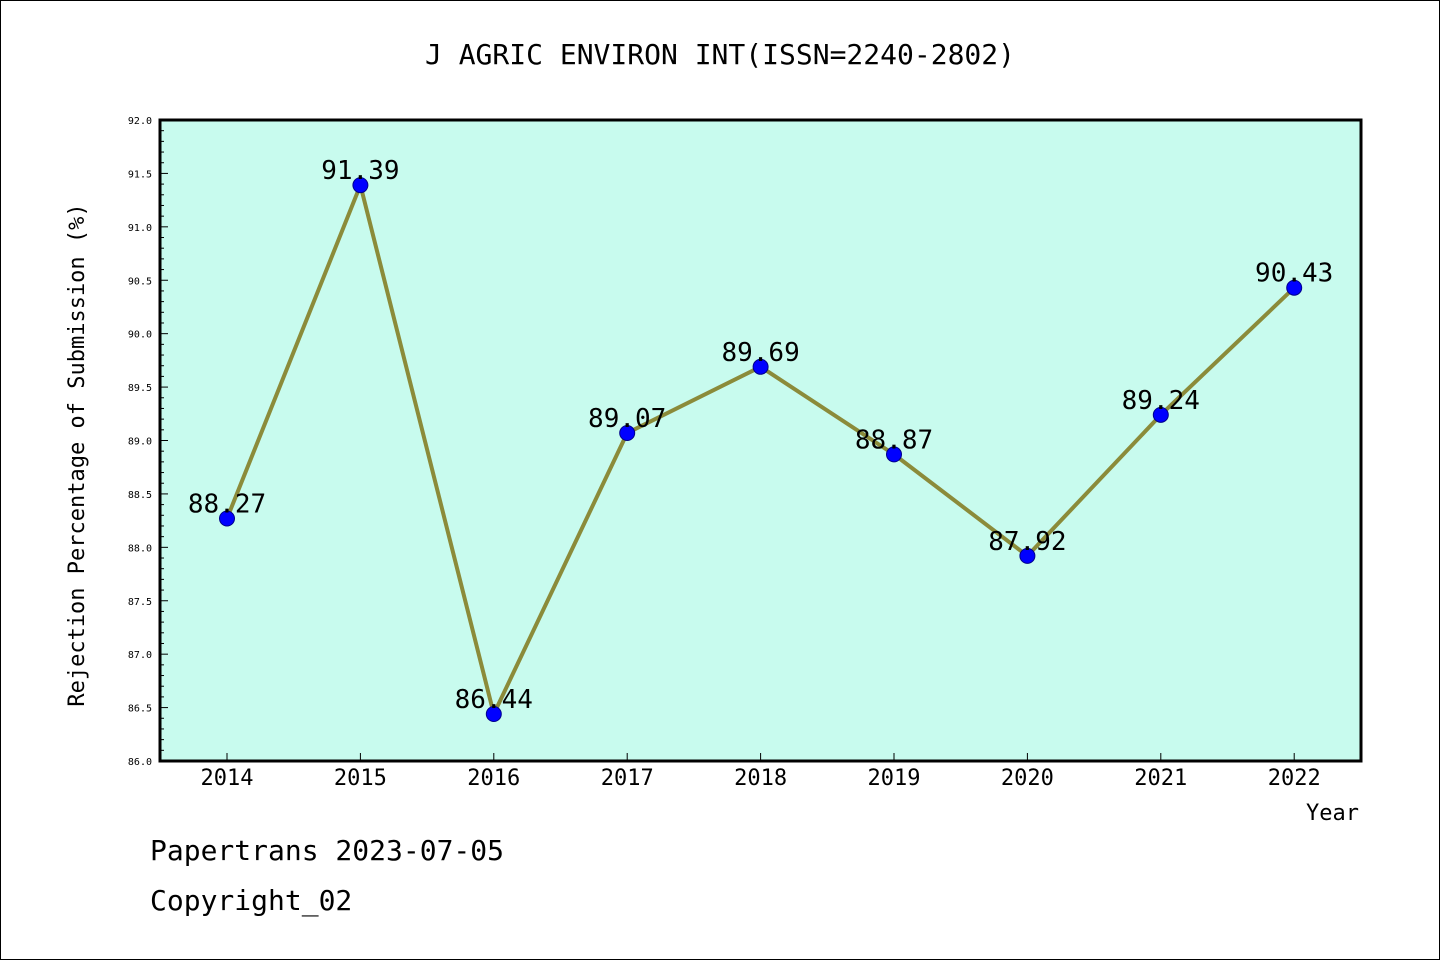  I want to click on y-axis-label: Rejection Percentage of Submission (%), so click(77, 454).